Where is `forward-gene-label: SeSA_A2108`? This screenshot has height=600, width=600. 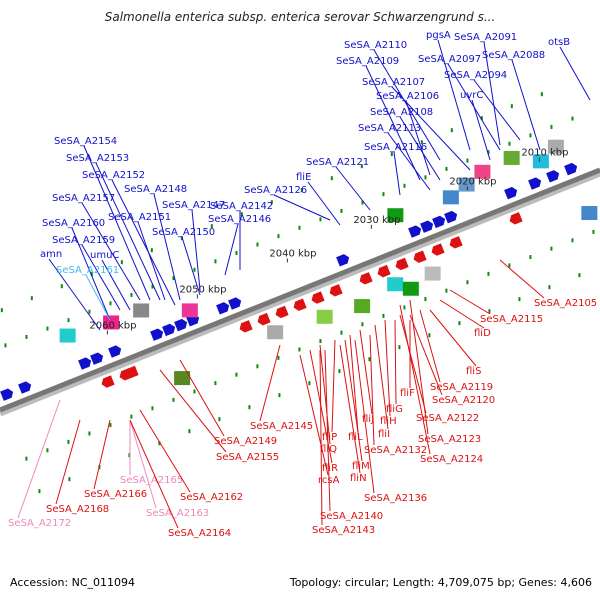
forward-gene-label: SeSA_A2108 is located at coordinates (401, 112).